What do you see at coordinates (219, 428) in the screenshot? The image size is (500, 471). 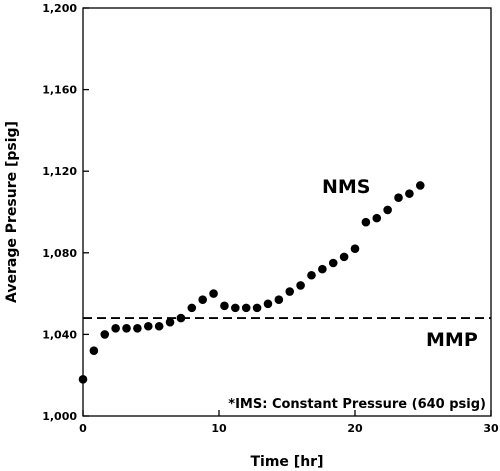 I see `x-tick-label: 10` at bounding box center [219, 428].